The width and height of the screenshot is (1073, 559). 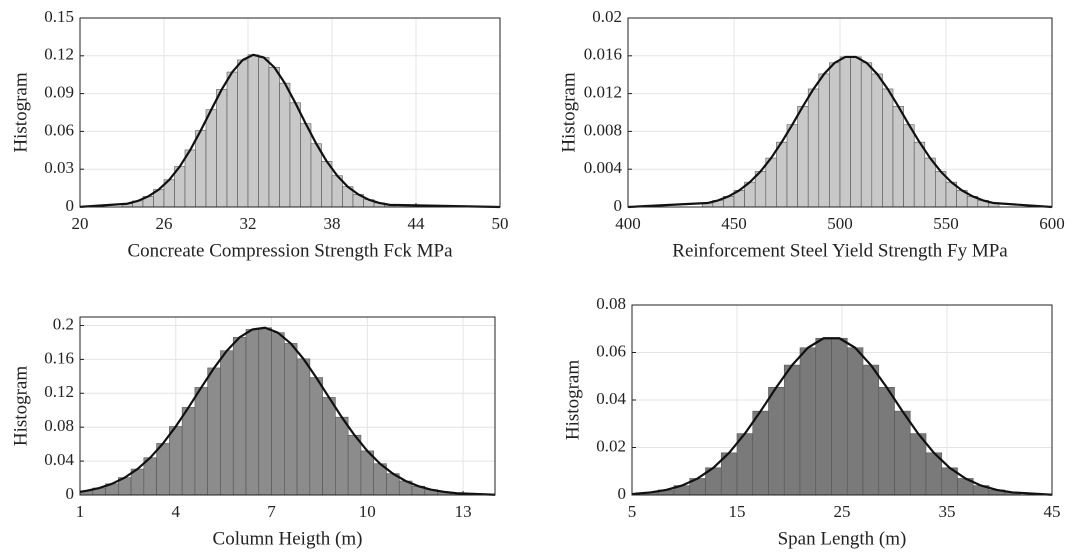 I want to click on x-tick-label: 4, so click(x=176, y=511).